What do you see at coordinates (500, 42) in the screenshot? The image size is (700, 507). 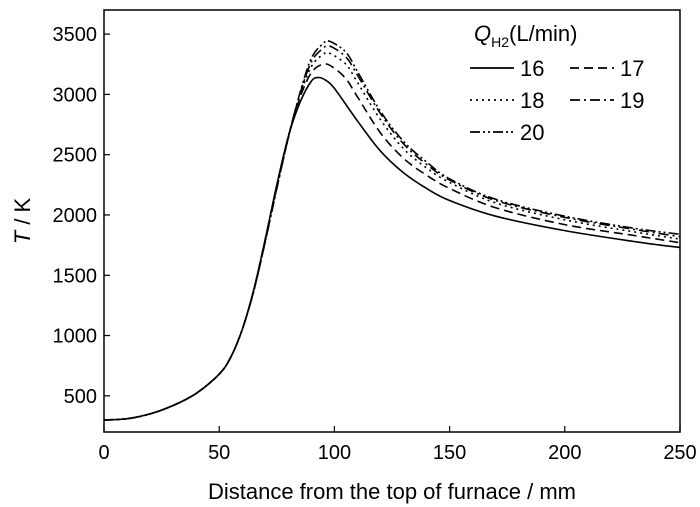 I see `legend-title-subscript: H2` at bounding box center [500, 42].